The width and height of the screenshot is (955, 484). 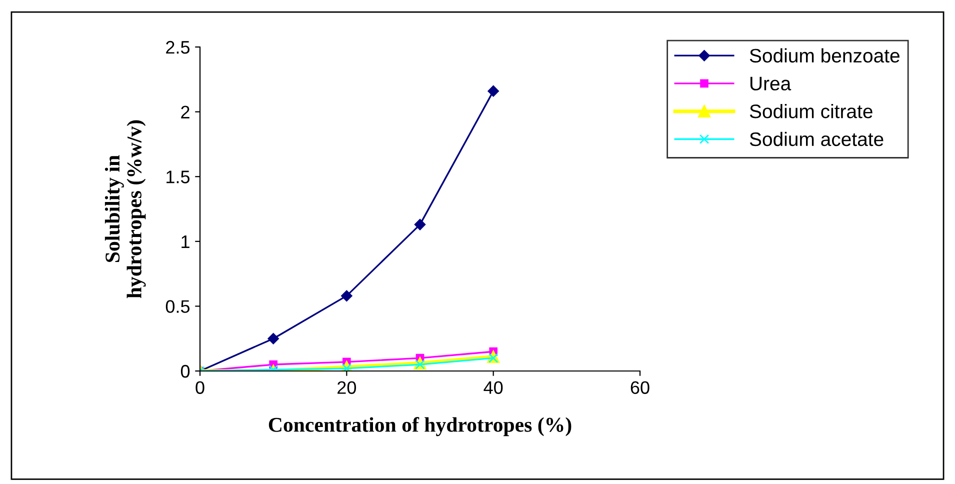 What do you see at coordinates (817, 139) in the screenshot?
I see `legend-label: Sodium acetate` at bounding box center [817, 139].